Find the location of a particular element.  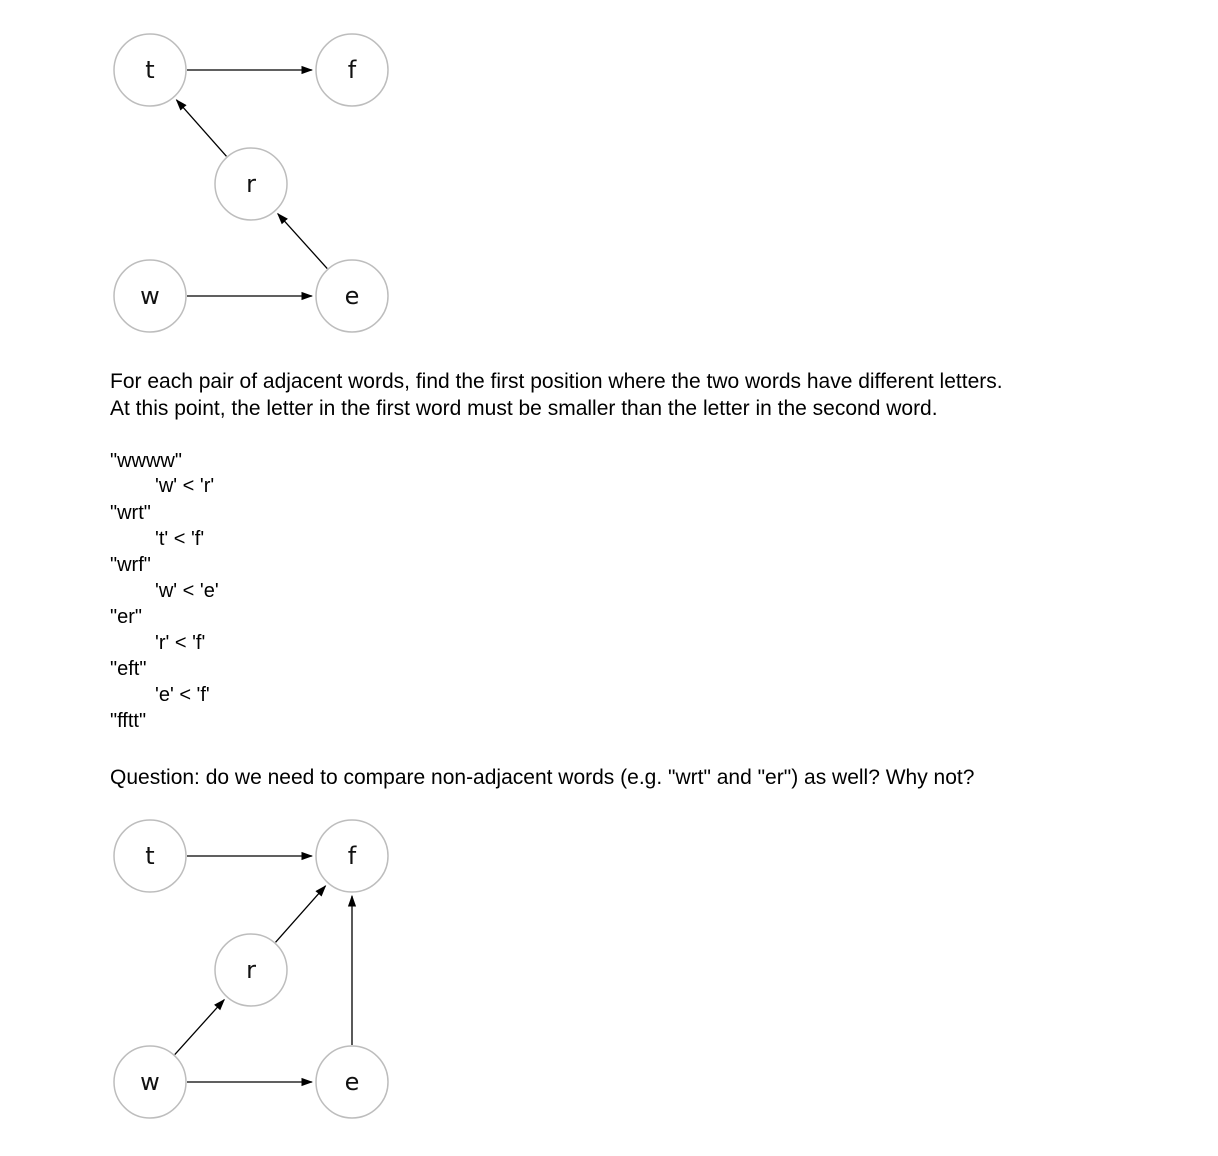

word-4: "er" is located at coordinates (126, 617).